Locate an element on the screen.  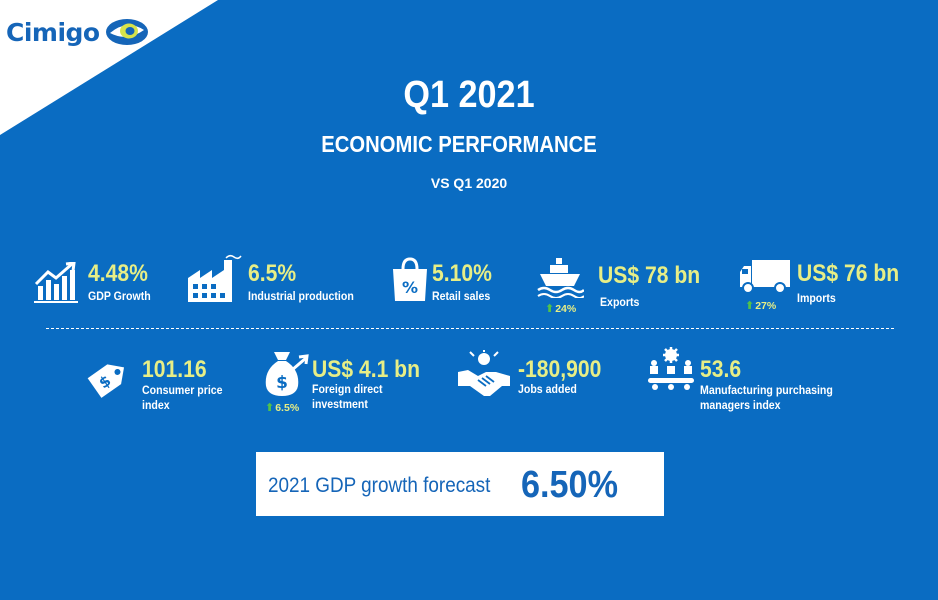
chart-growth-icon is located at coordinates (56, 282).